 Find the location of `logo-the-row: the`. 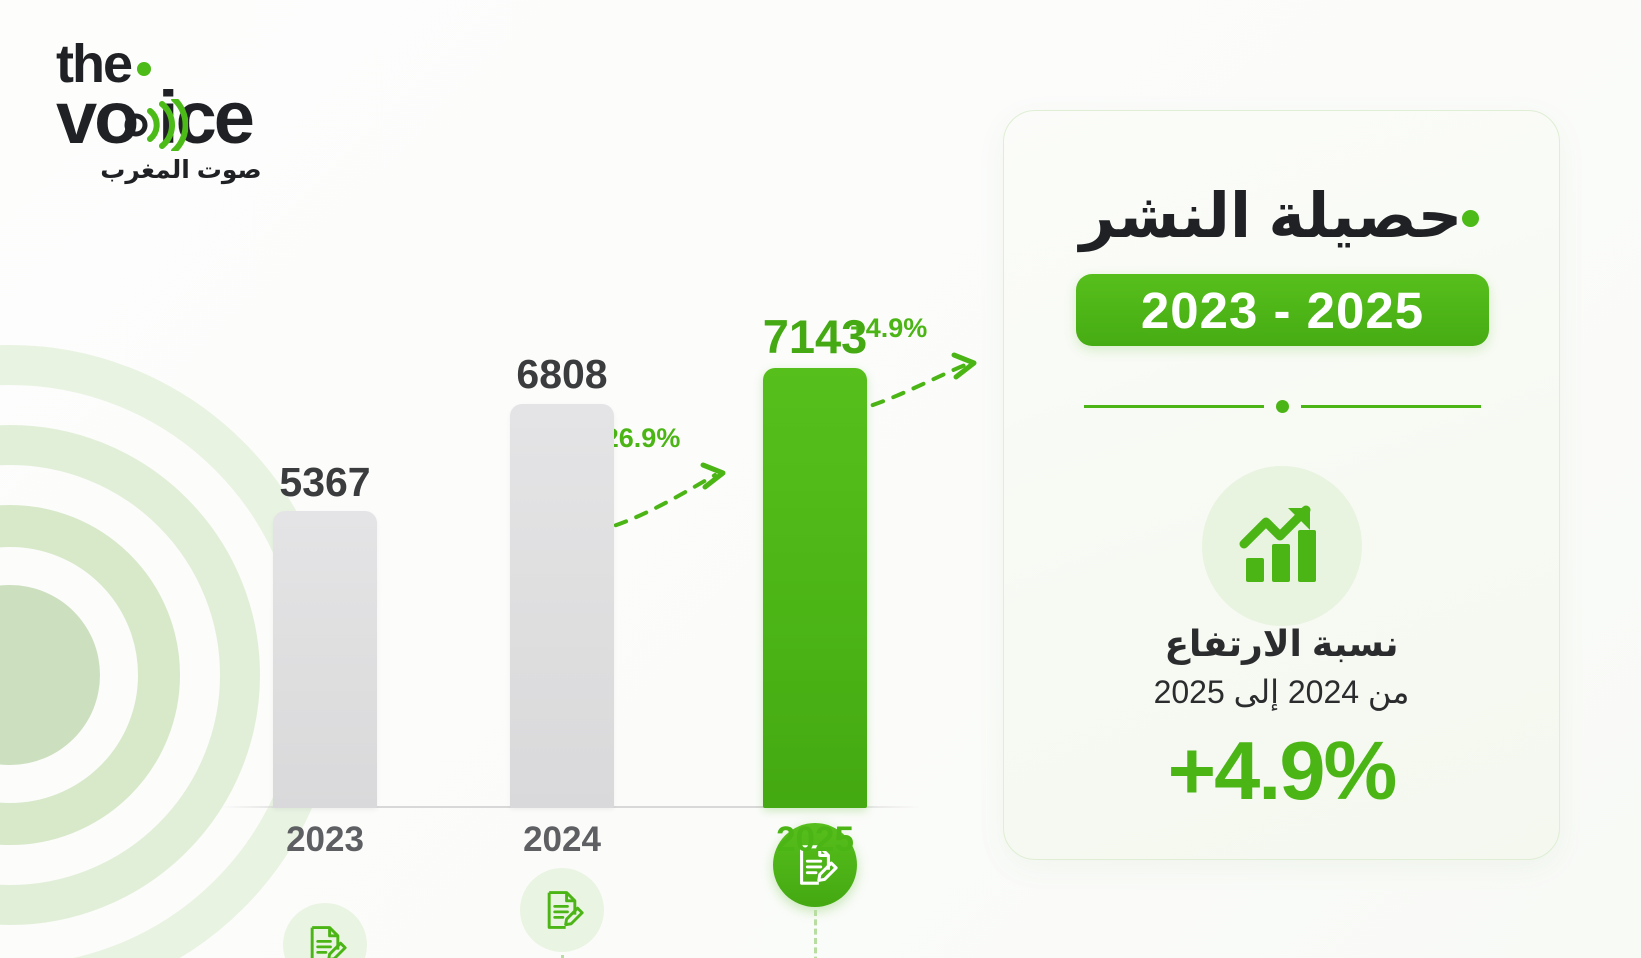

logo-the-row: the is located at coordinates (181, 64).